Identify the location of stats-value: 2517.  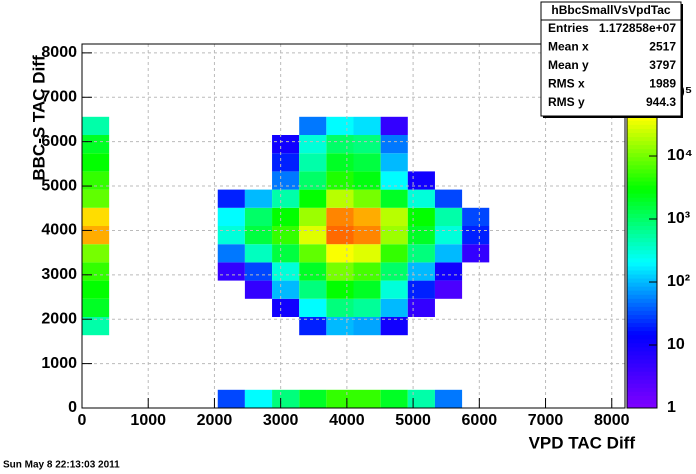
(662, 47).